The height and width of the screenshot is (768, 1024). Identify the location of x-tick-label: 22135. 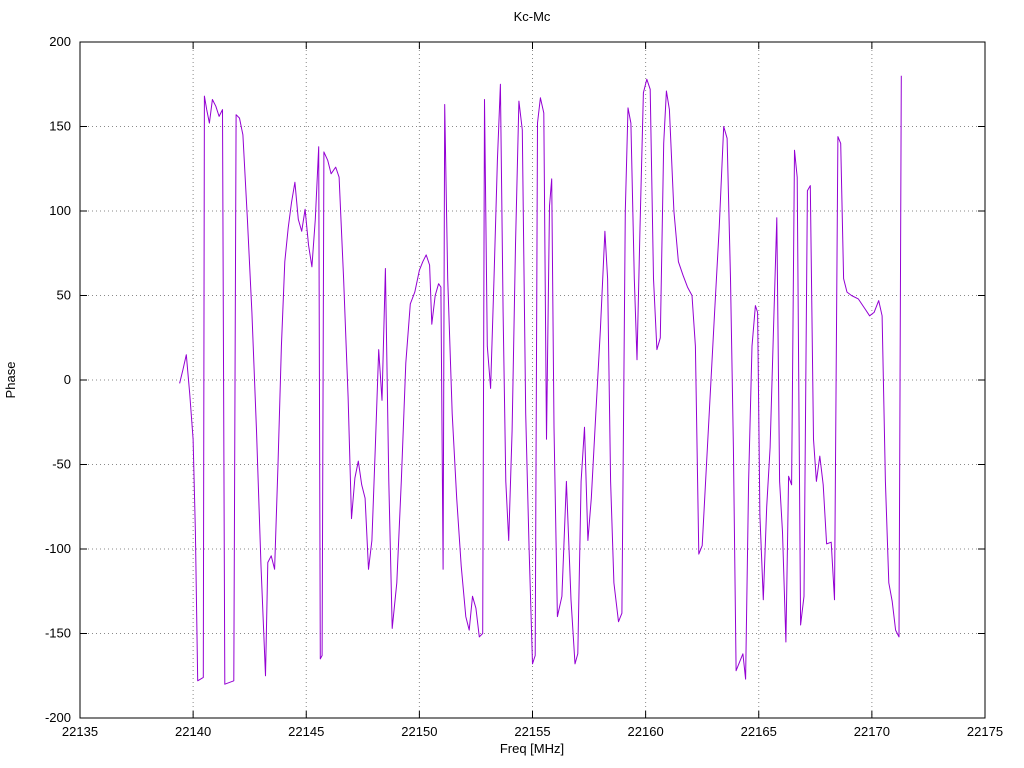
(80, 731).